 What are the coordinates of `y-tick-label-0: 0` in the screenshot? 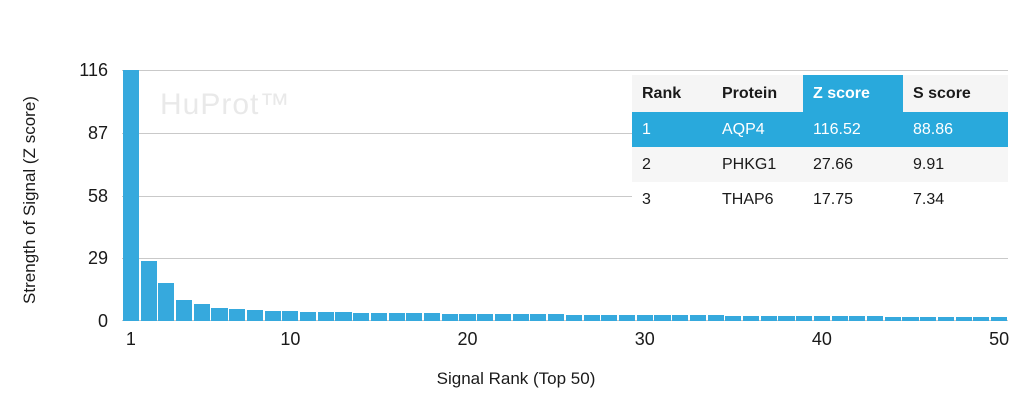 It's located at (102, 321).